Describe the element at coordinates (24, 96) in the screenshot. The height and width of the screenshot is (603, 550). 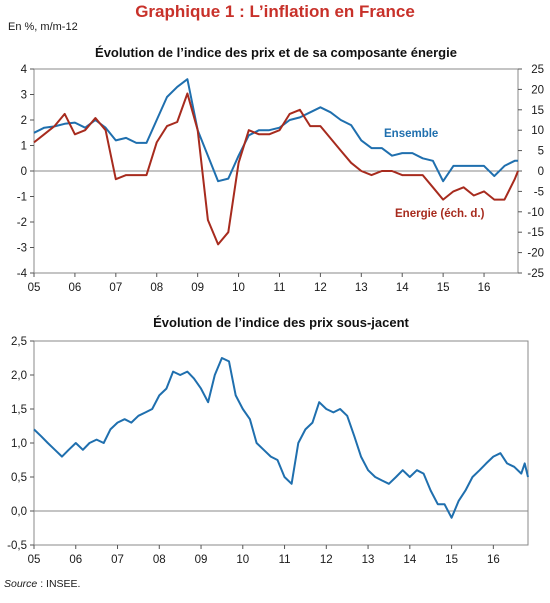
I see `y-tick-label: 3` at that location.